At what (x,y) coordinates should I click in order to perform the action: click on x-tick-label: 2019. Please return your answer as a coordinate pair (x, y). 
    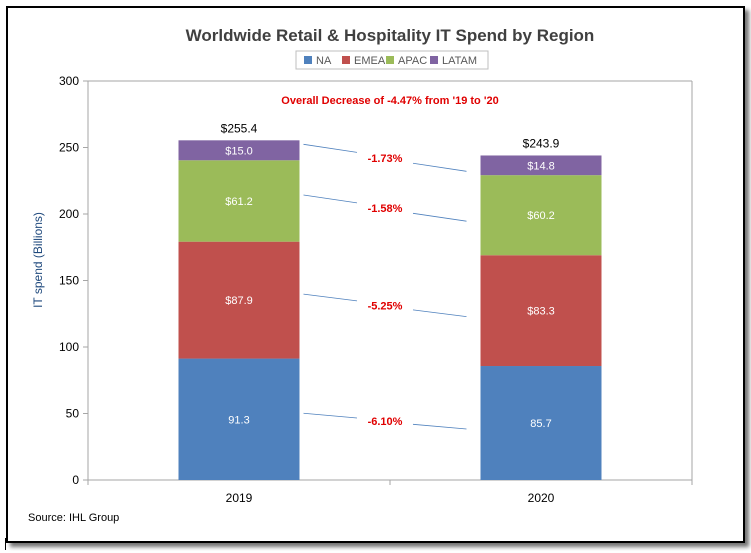
    Looking at the image, I should click on (239, 498).